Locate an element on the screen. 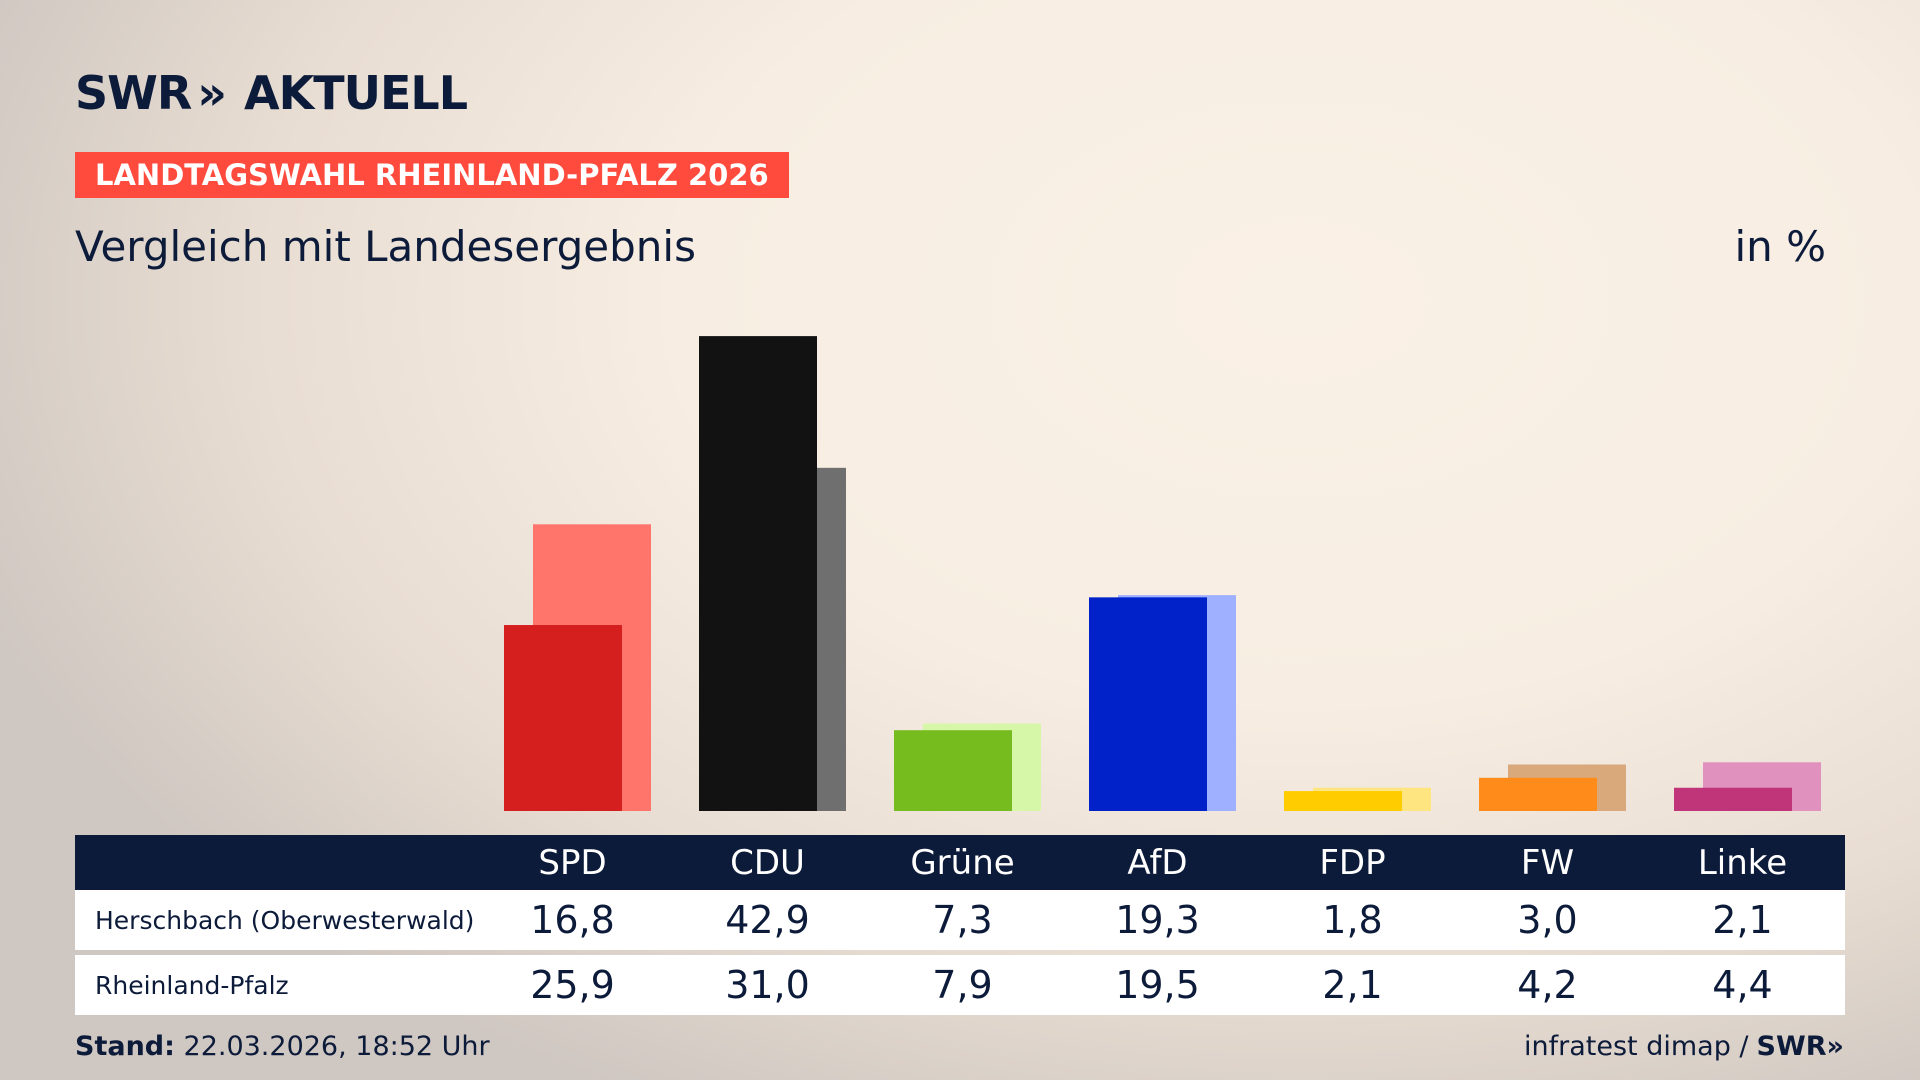 The width and height of the screenshot is (1920, 1080). value-cell: 7,9 is located at coordinates (962, 985).